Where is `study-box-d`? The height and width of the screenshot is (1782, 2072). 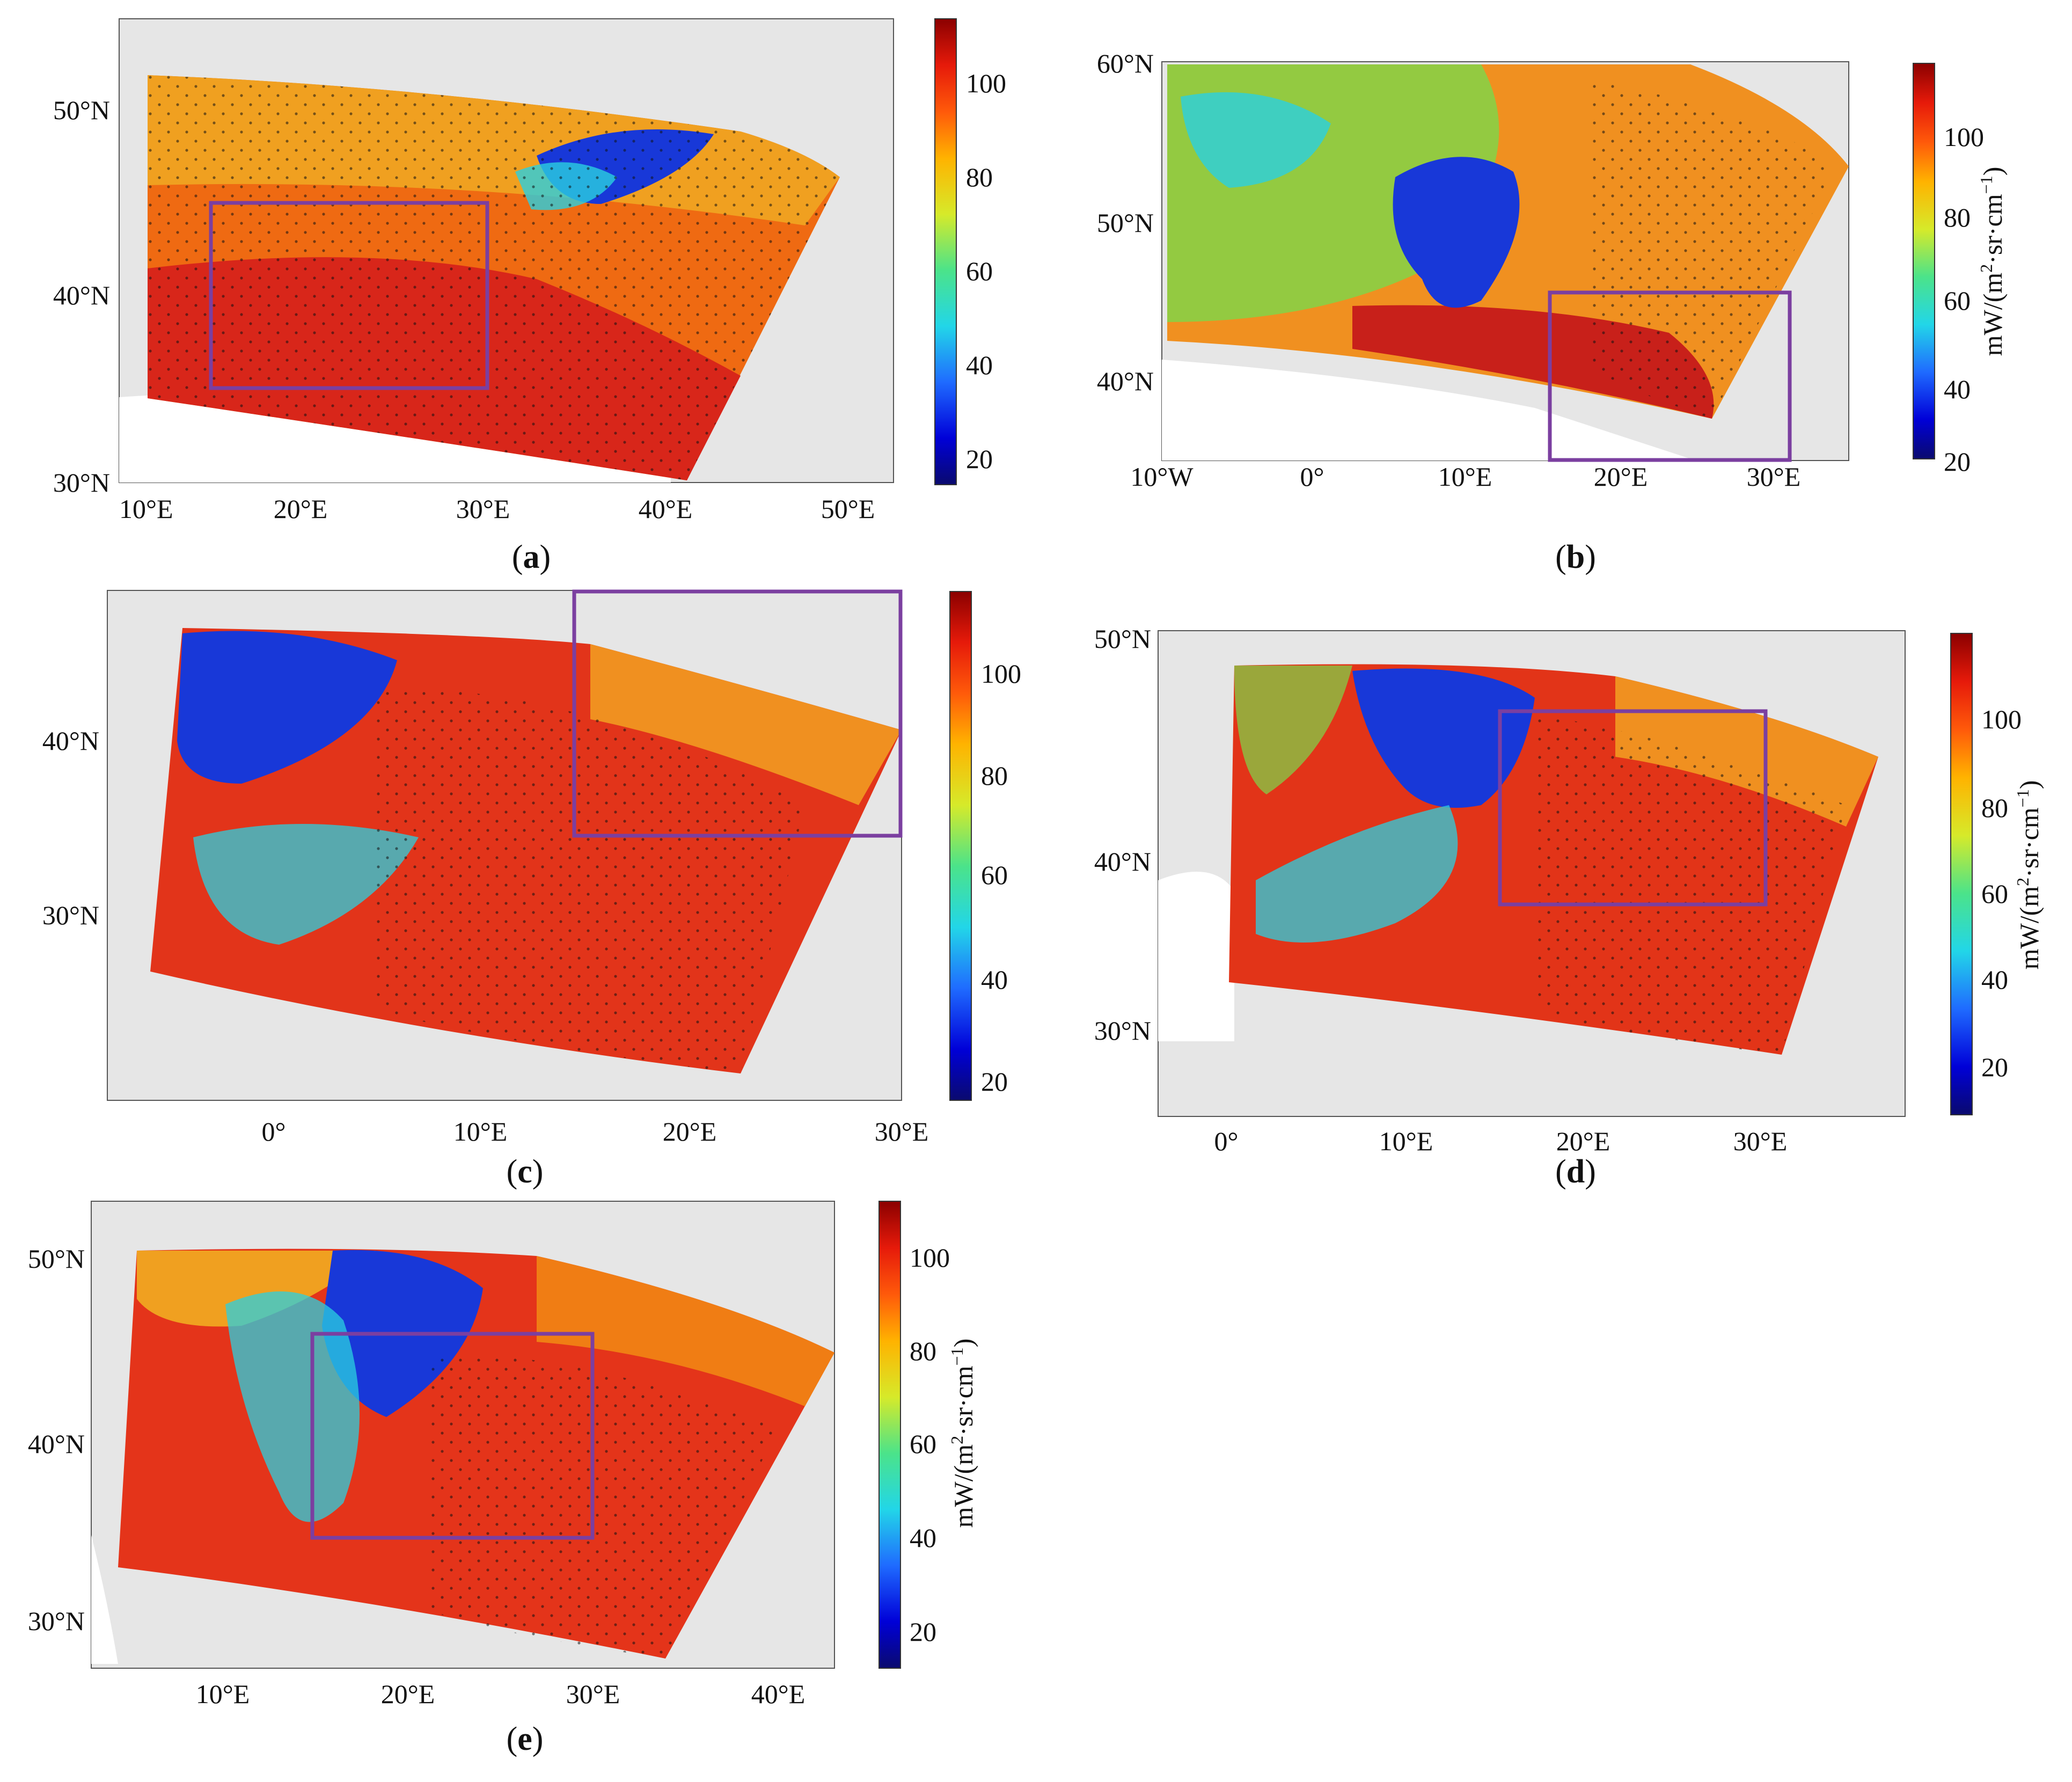 study-box-d is located at coordinates (1633, 808).